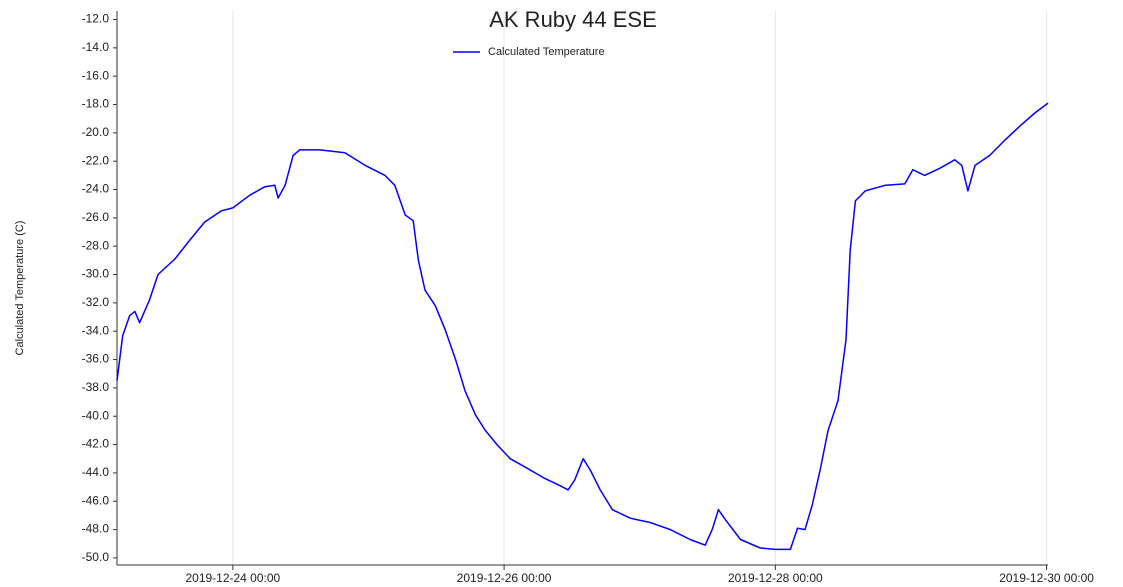  I want to click on x-tick-label: 2019-12-26 00:00, so click(504, 578).